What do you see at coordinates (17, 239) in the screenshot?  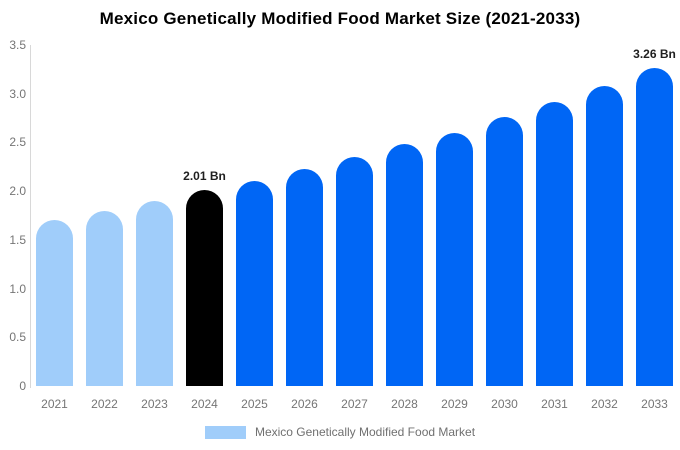 I see `y-tick-1-5: 1.5` at bounding box center [17, 239].